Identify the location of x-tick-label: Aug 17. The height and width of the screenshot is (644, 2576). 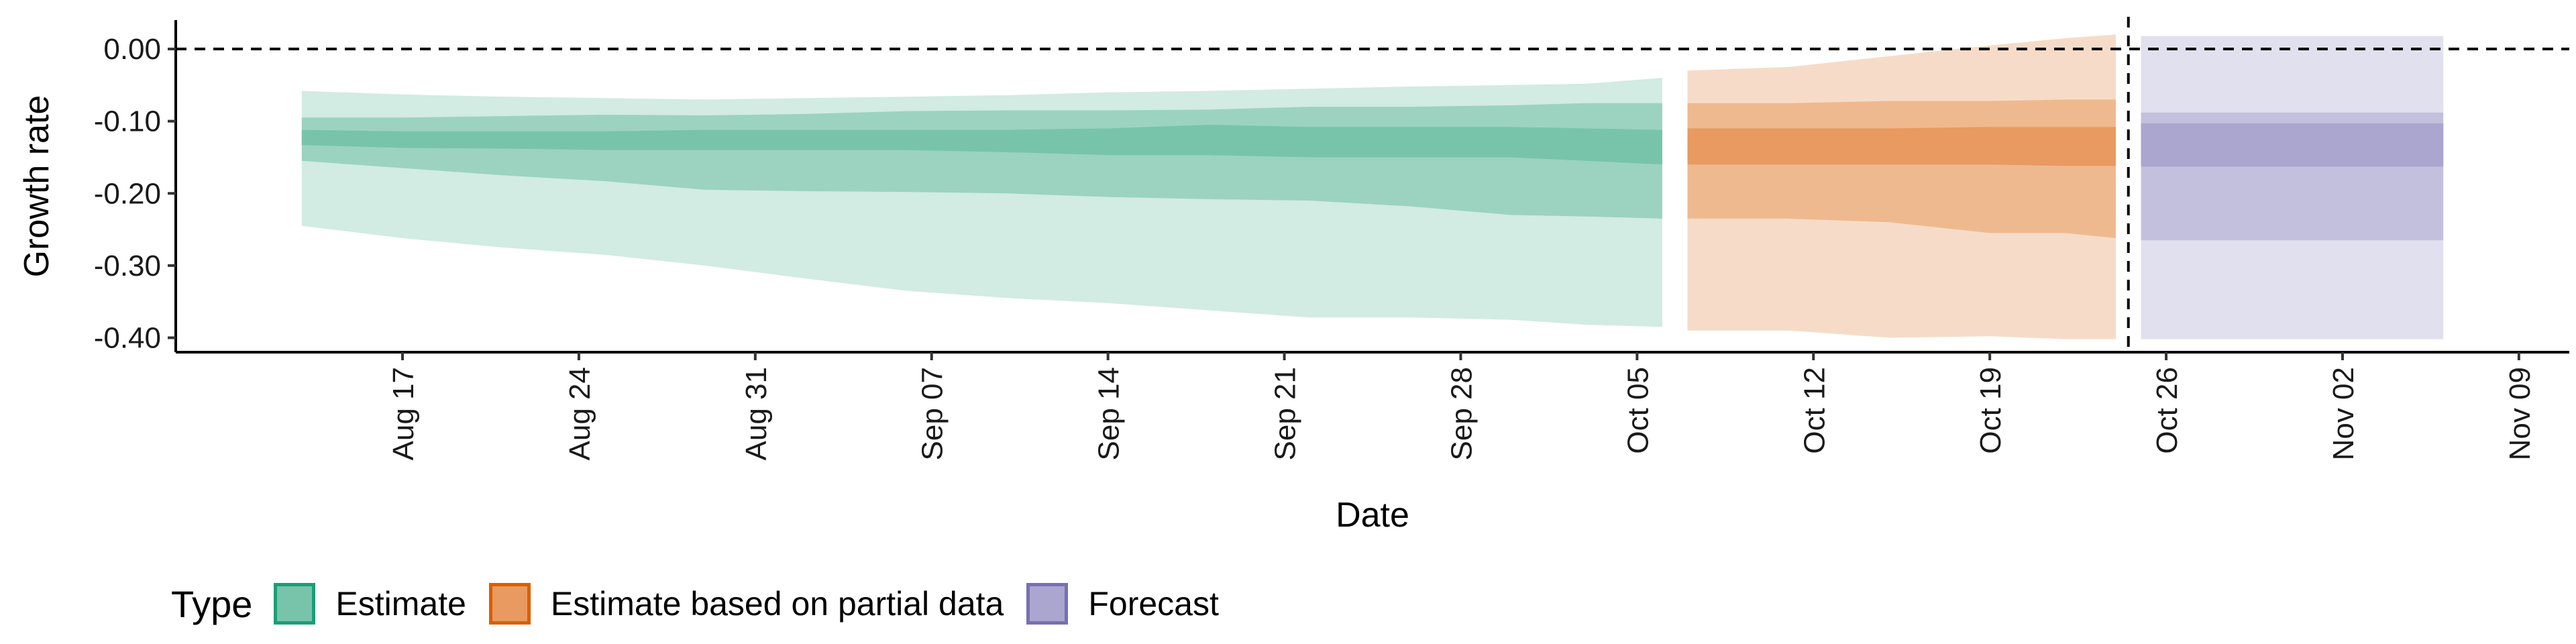
(403, 413).